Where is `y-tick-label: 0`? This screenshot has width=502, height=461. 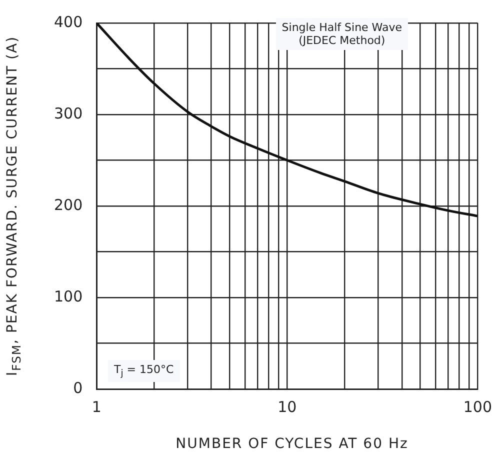 y-tick-label: 0 is located at coordinates (78, 387).